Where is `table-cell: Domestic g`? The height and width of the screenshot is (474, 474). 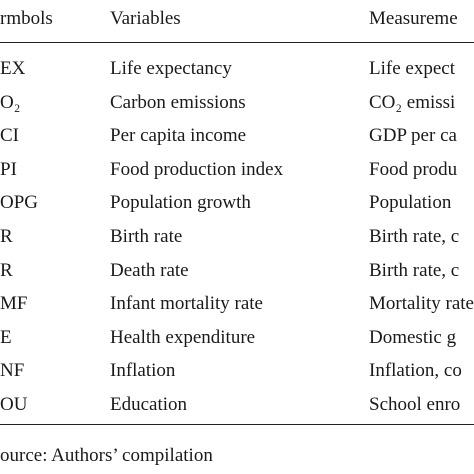
table-cell: Domestic g is located at coordinates (413, 337).